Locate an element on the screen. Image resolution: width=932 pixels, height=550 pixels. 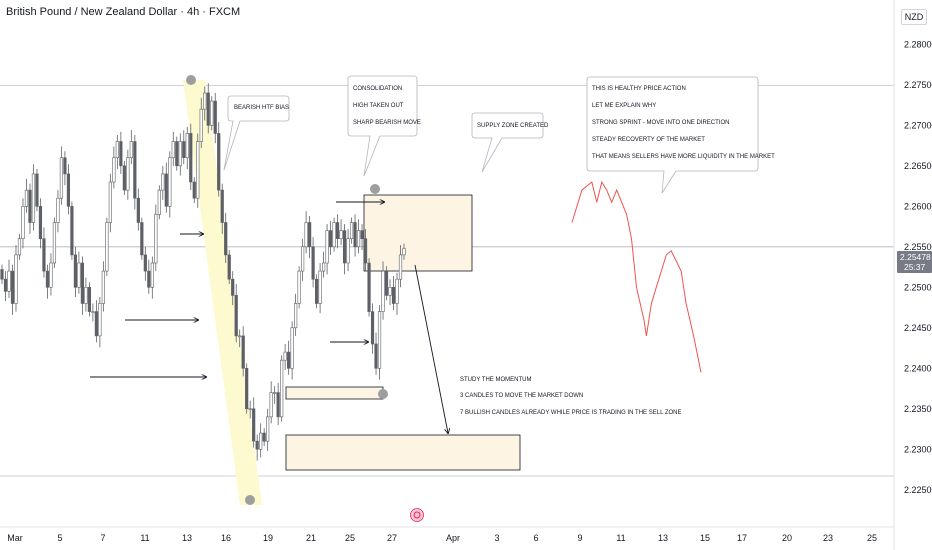
price-tick-5: 2.25500 is located at coordinates (918, 247).